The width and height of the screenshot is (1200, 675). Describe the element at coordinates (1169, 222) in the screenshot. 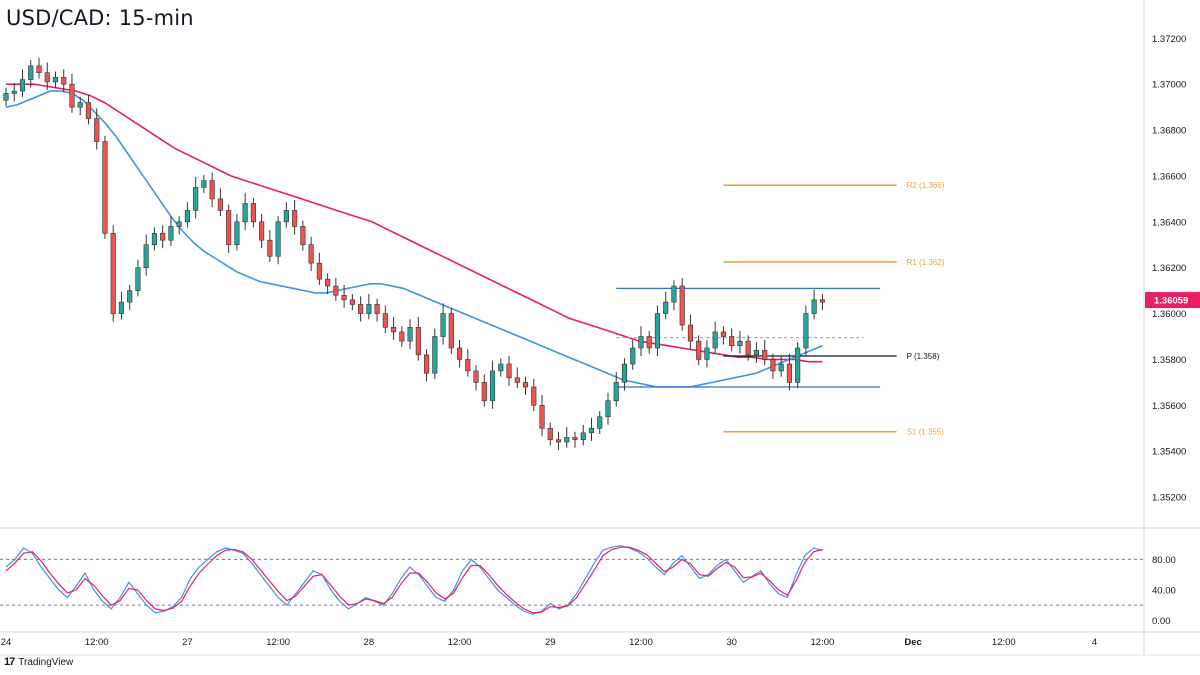

I see `price-tick-label: 1.36400` at that location.